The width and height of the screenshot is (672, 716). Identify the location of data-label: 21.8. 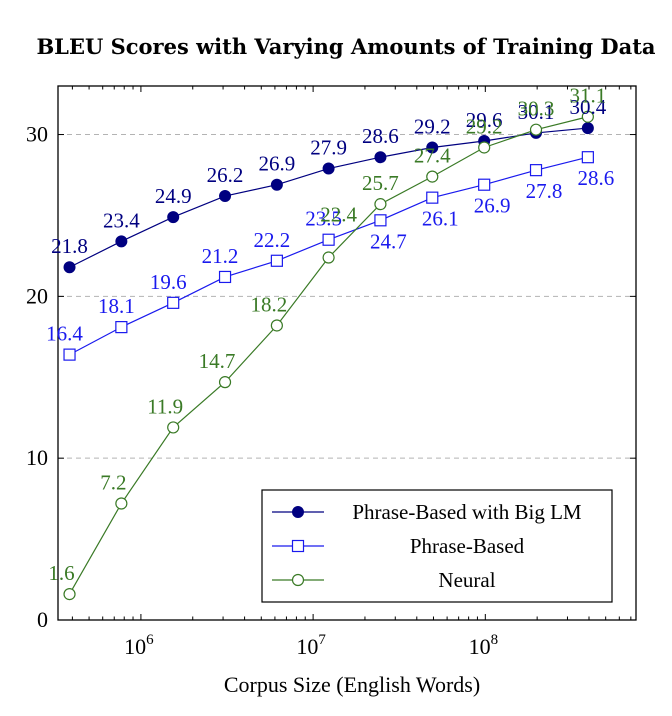
(69, 246).